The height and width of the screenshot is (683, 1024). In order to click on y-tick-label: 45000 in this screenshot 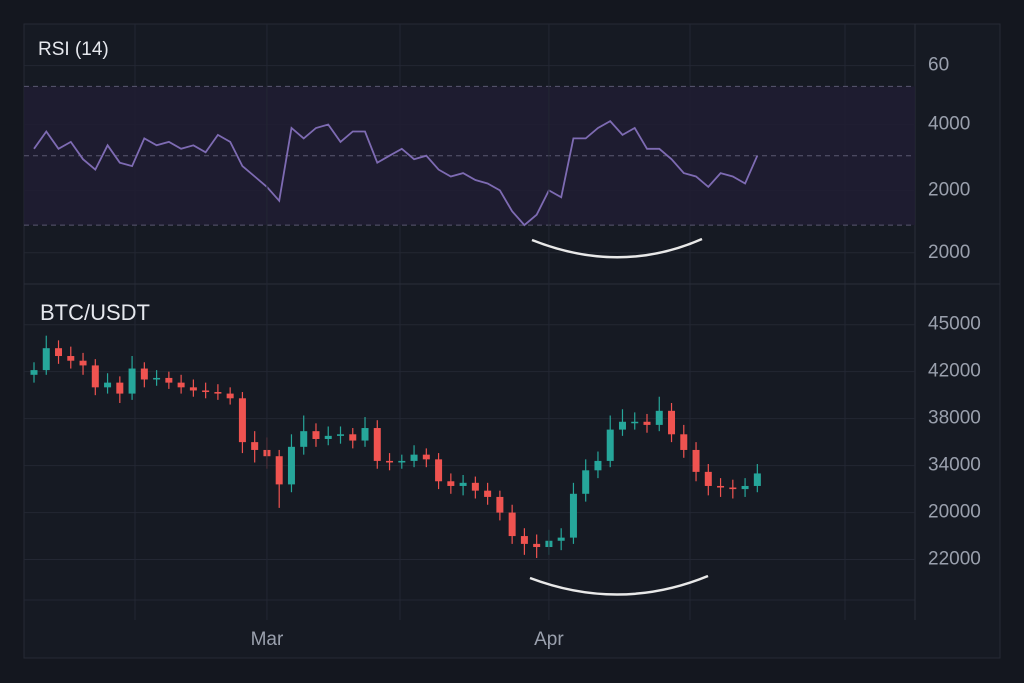, I will do `click(954, 324)`.